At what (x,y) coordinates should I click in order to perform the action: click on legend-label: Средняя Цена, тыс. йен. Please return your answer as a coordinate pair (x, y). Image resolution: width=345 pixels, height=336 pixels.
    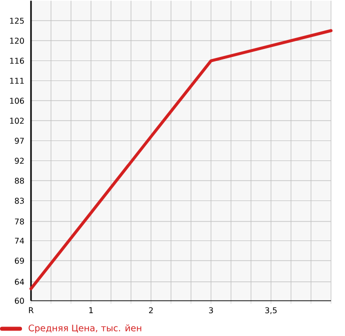
    Looking at the image, I should click on (85, 329).